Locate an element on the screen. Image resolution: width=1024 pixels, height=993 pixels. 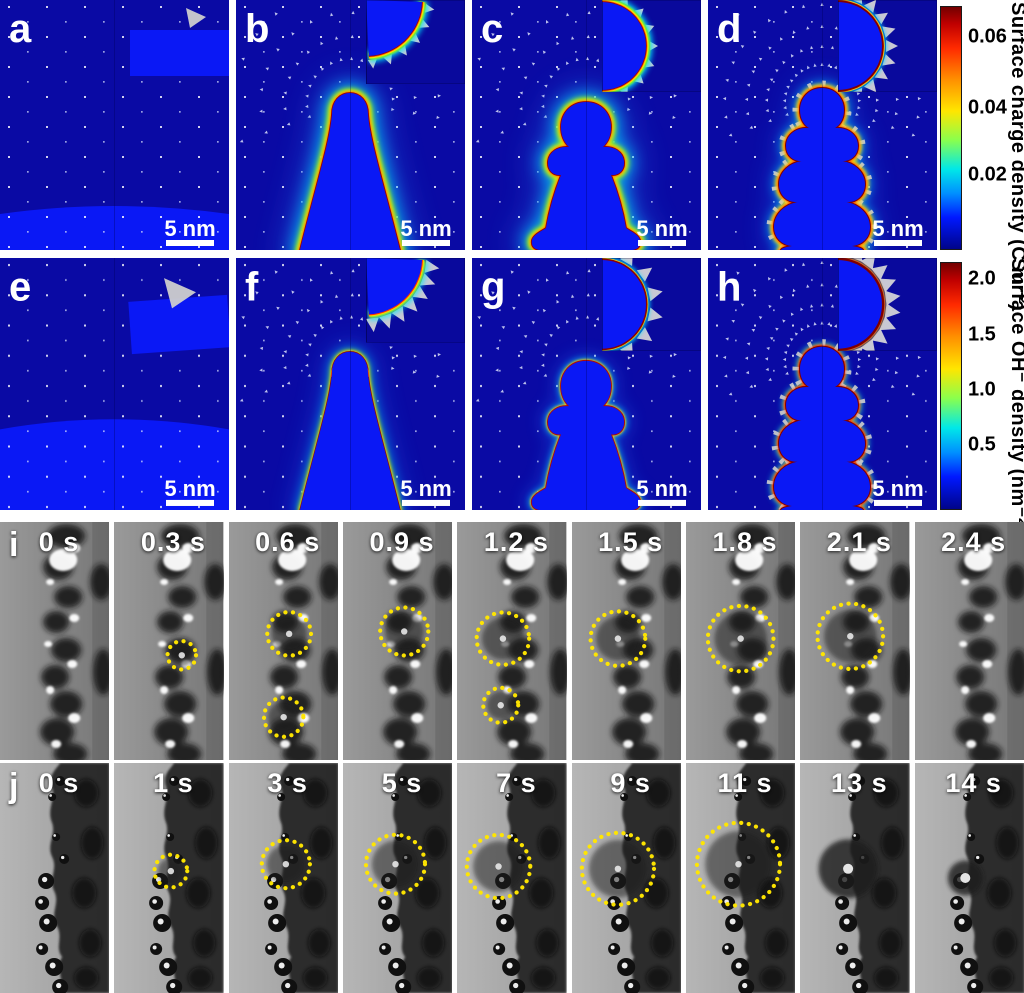
time-label: 0.6 s is located at coordinates (288, 542).